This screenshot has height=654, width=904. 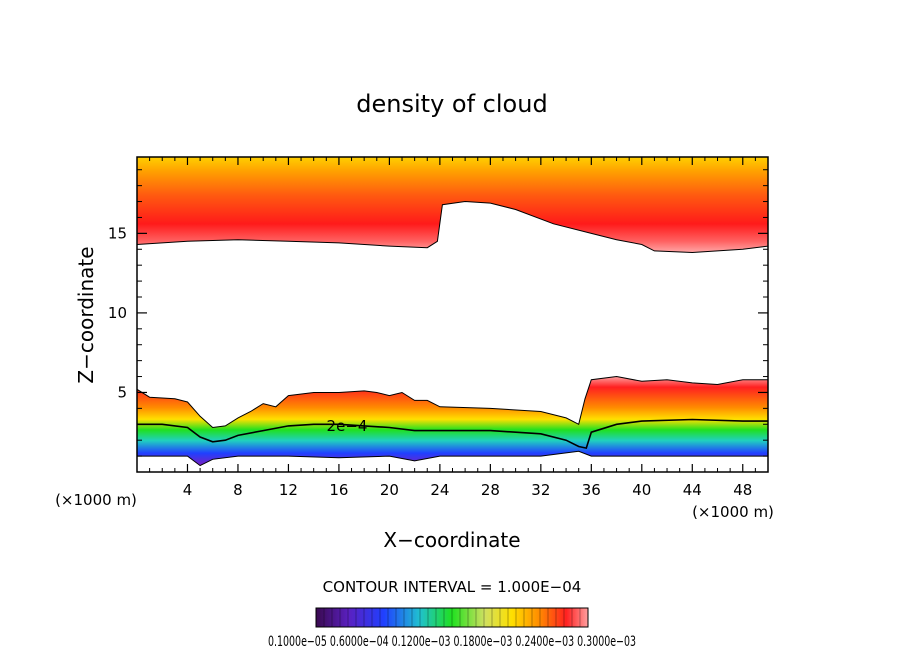 I want to click on x-axis-label: X−coordinate, so click(x=451, y=540).